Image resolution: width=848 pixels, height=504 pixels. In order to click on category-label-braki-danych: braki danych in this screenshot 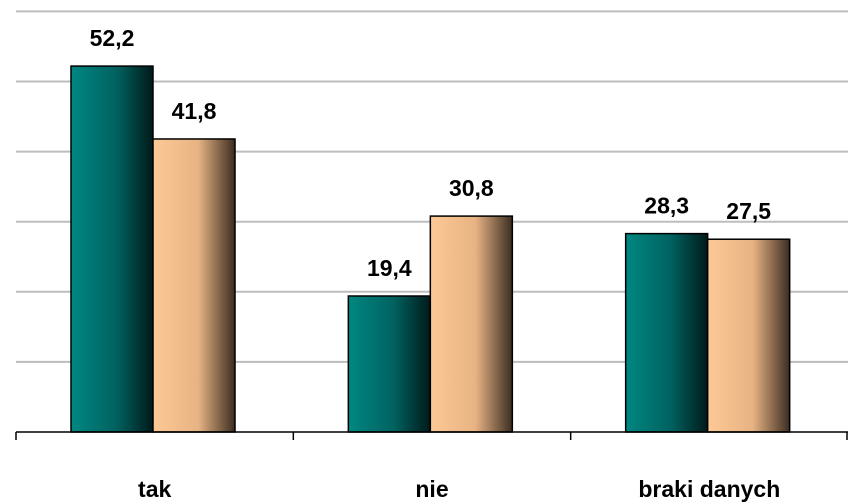, I will do `click(709, 489)`.